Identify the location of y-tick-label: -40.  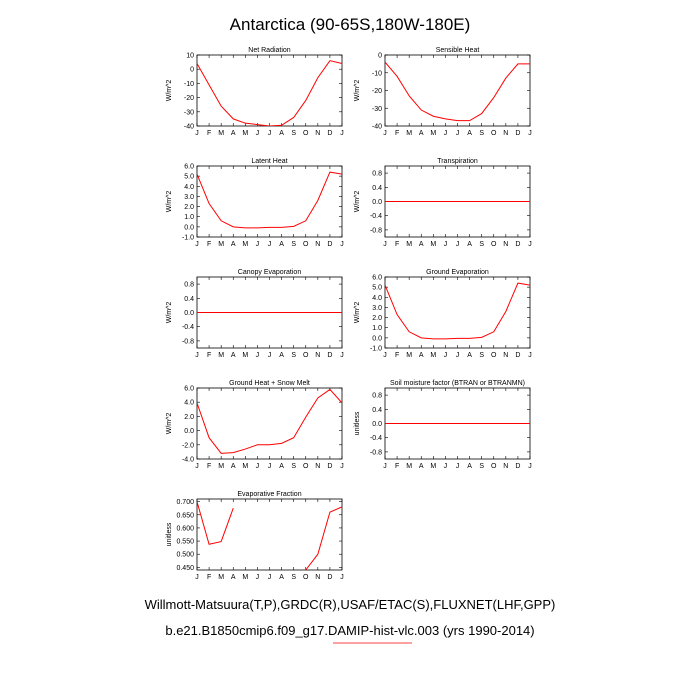
(189, 127).